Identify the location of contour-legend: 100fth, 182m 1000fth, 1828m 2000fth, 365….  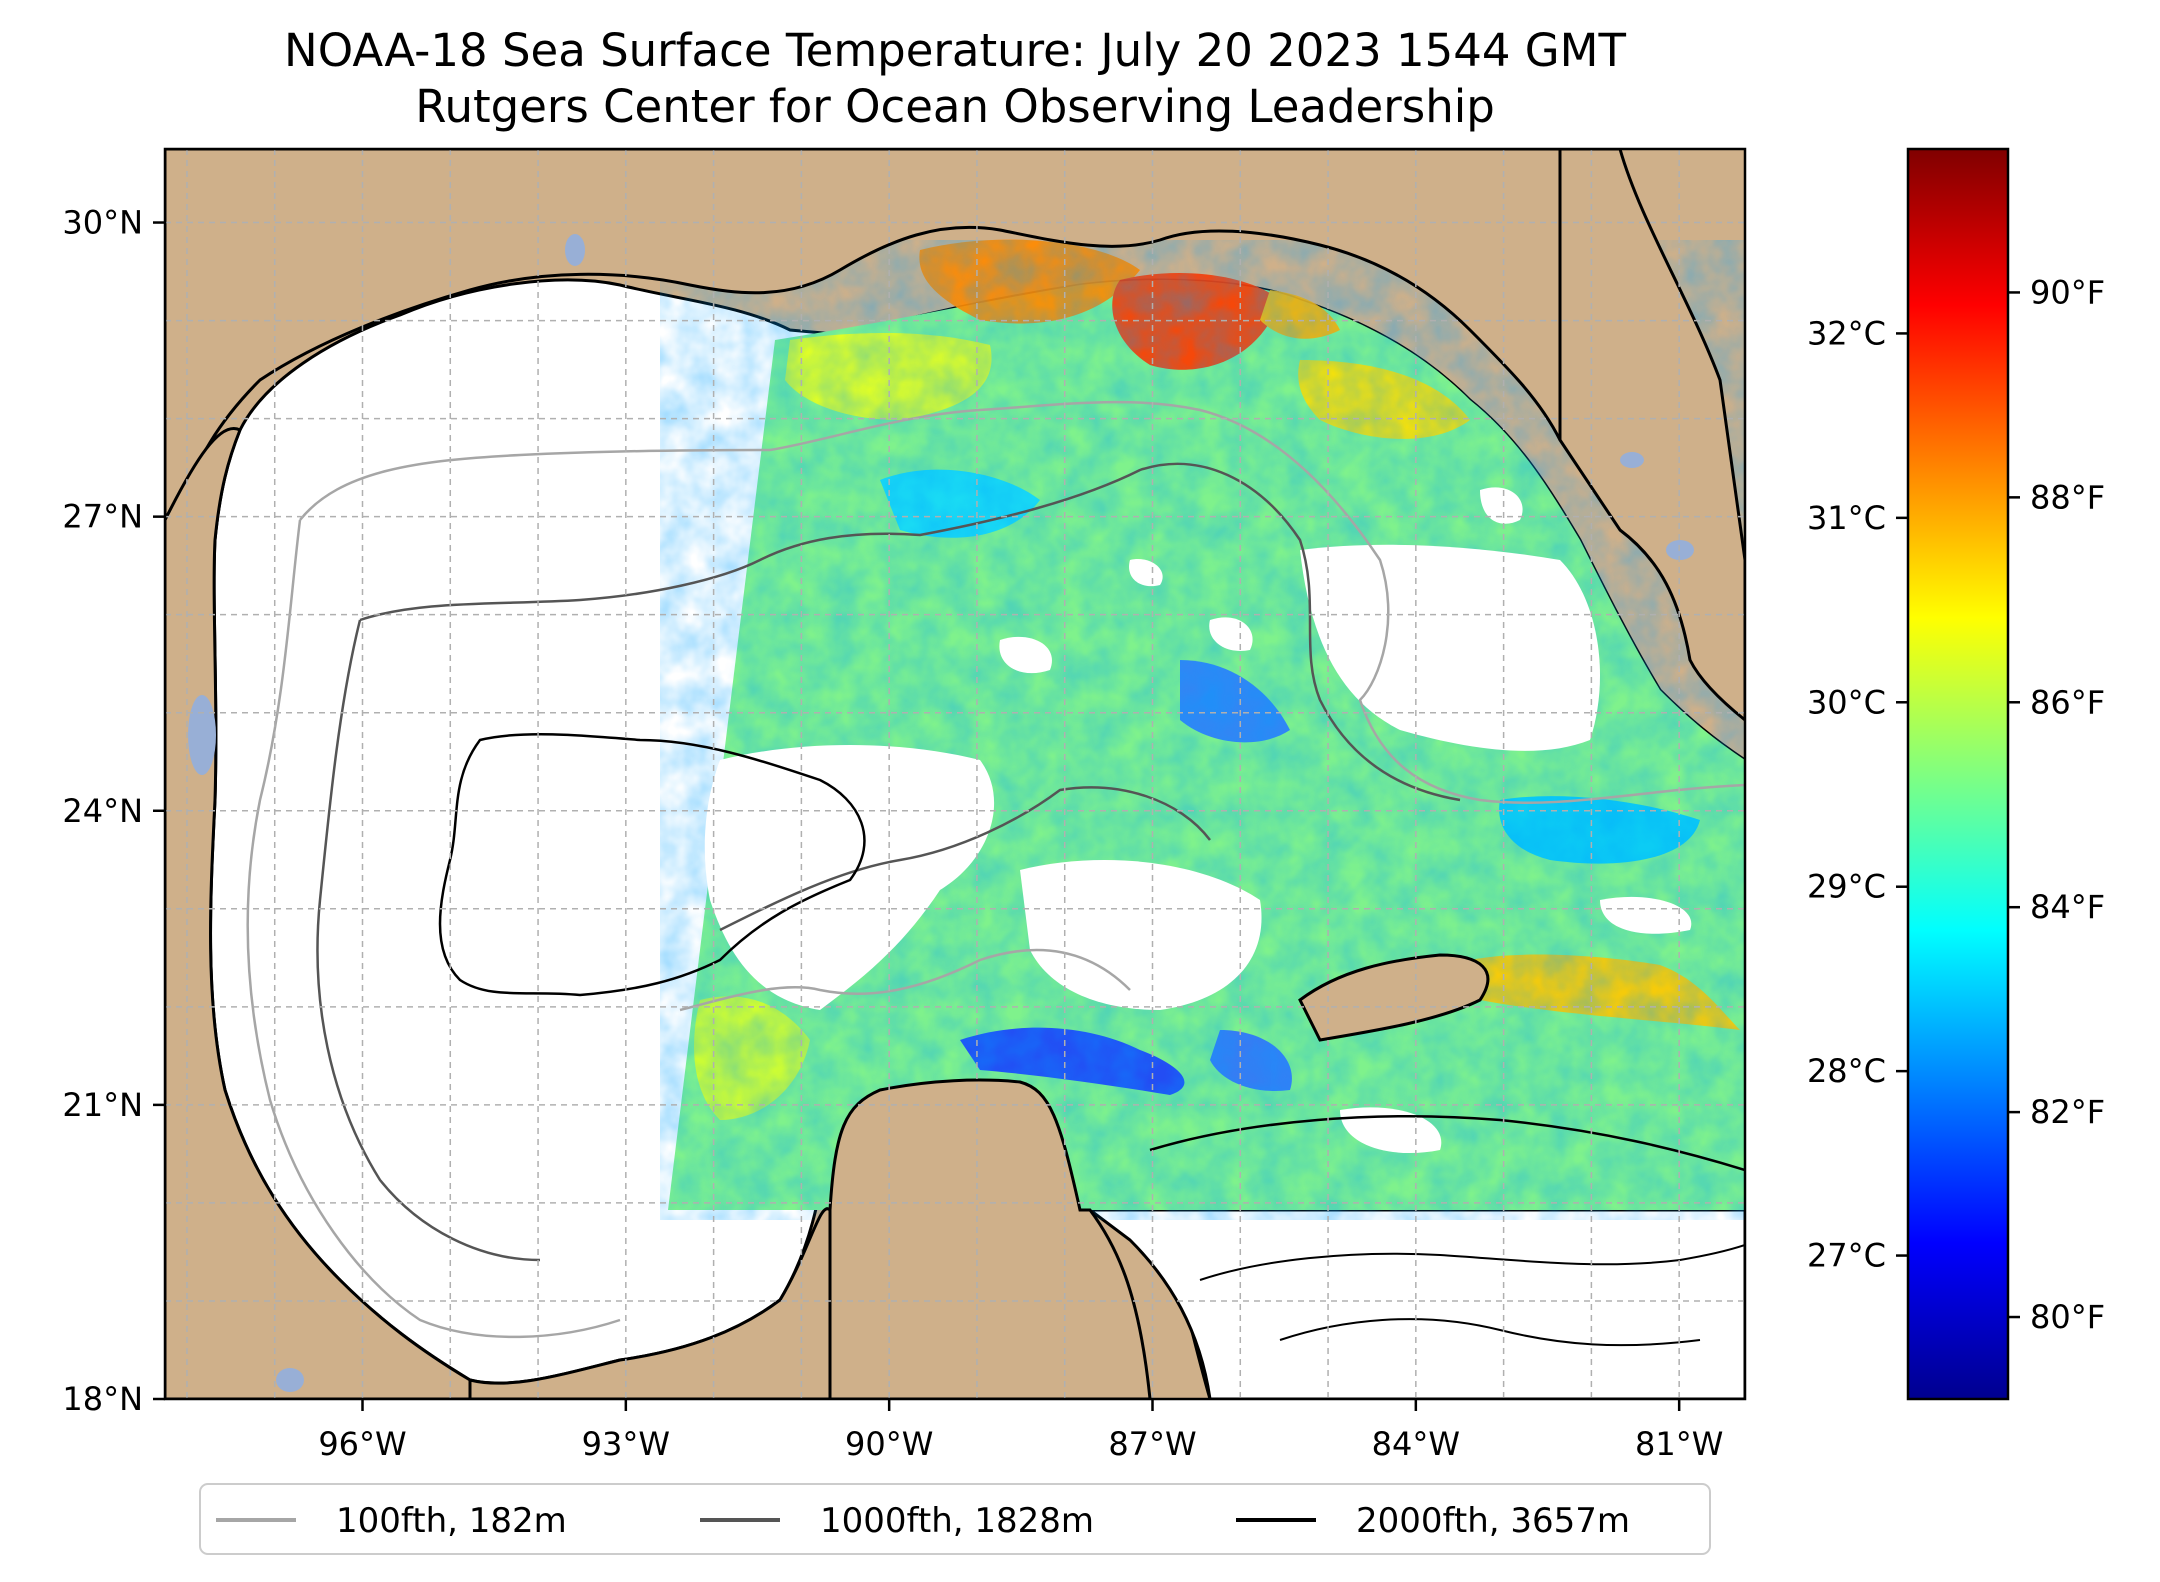
(955, 1519).